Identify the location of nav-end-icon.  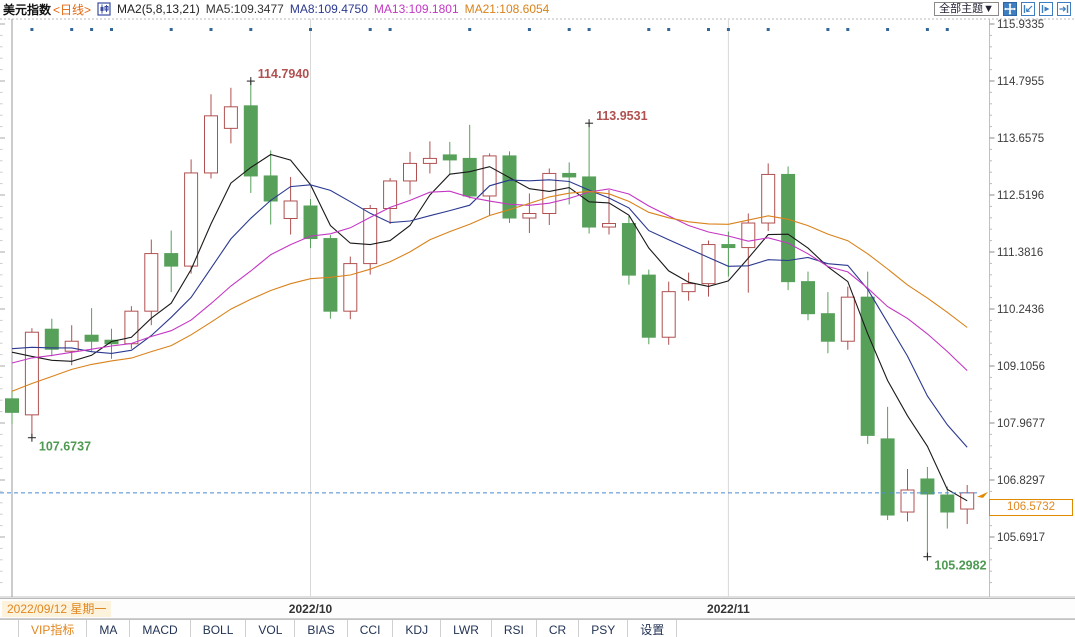
(1064, 9).